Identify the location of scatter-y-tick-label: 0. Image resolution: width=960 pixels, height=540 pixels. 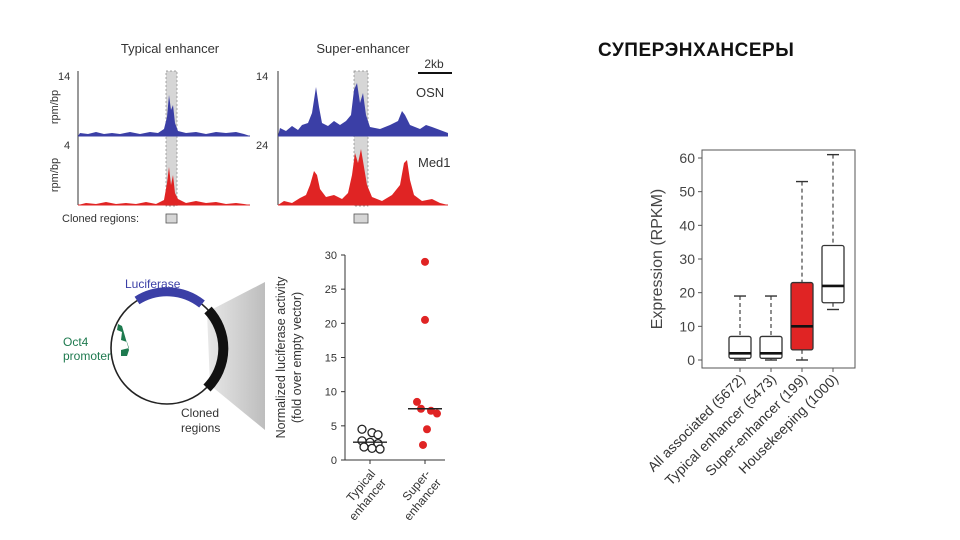
(334, 461).